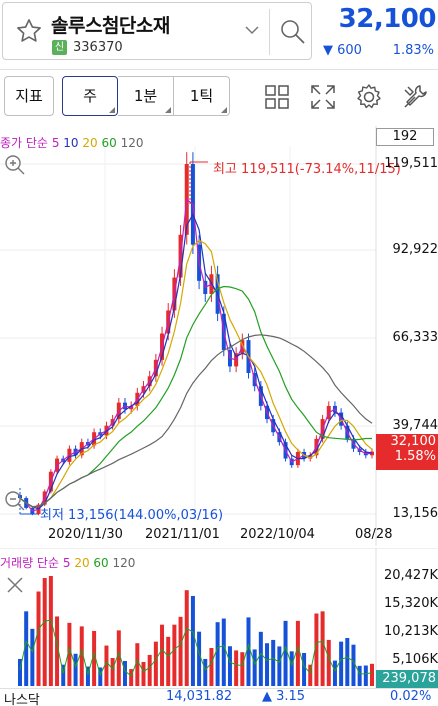  I want to click on zoom-in-icon, so click(15, 165).